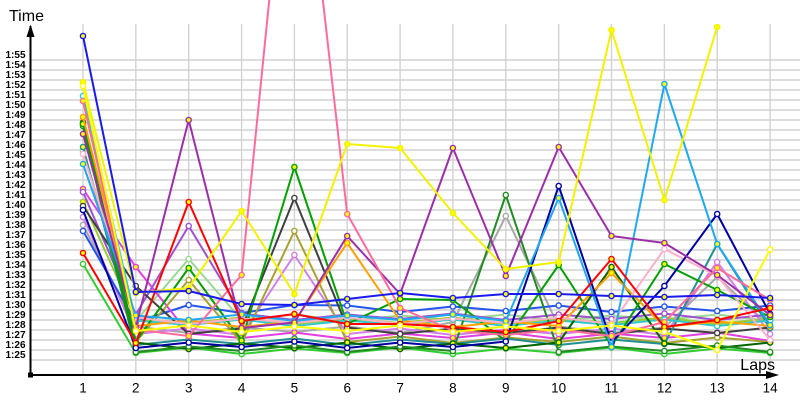 This screenshot has width=800, height=400. Describe the element at coordinates (15, 225) in the screenshot. I see `svg-text: 1:38` at that location.